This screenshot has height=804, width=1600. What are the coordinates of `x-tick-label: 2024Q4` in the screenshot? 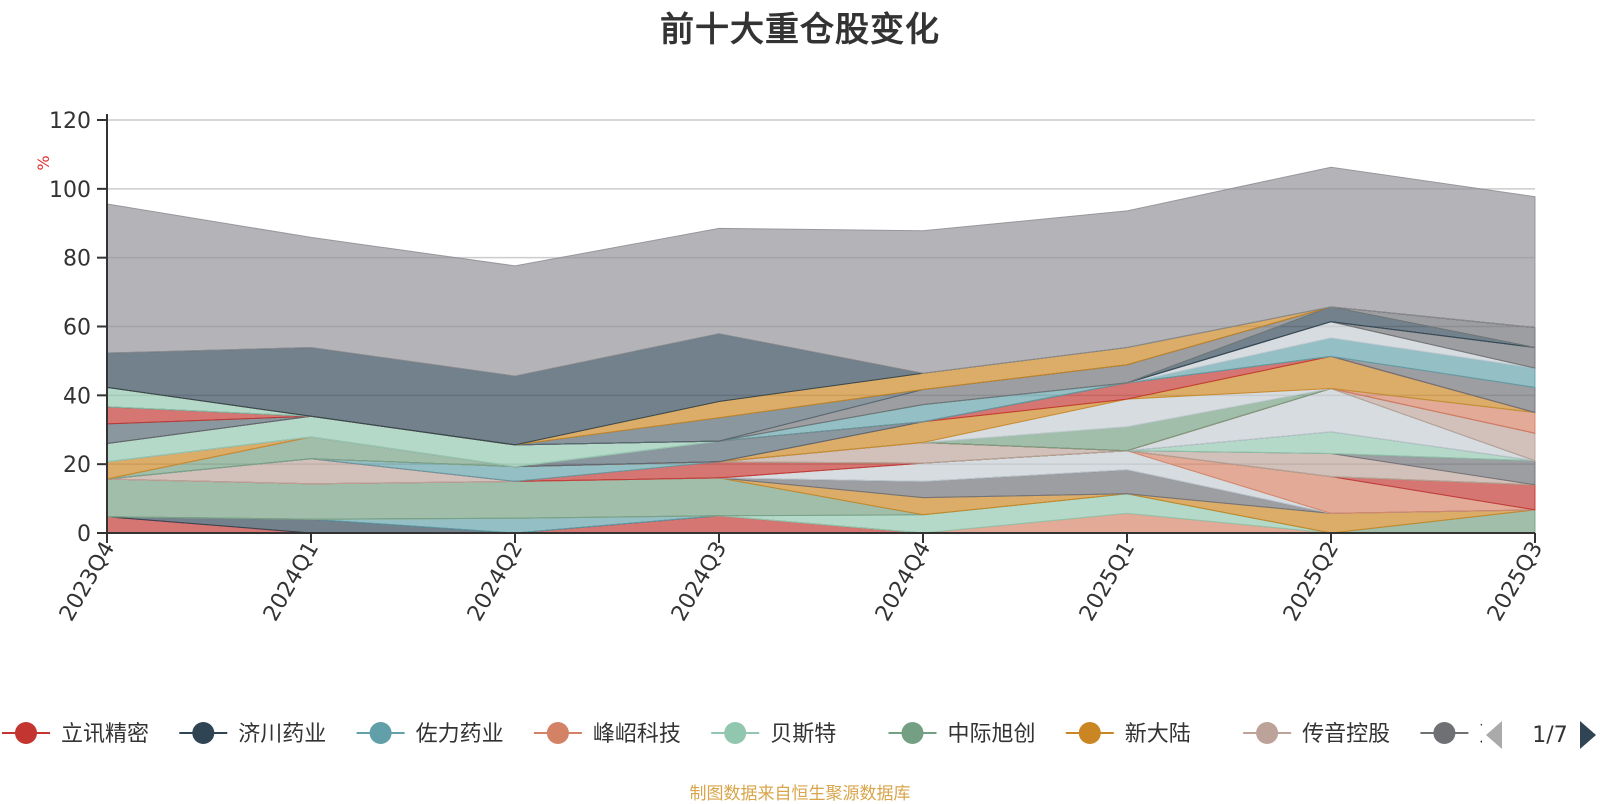 It's located at (903, 582).